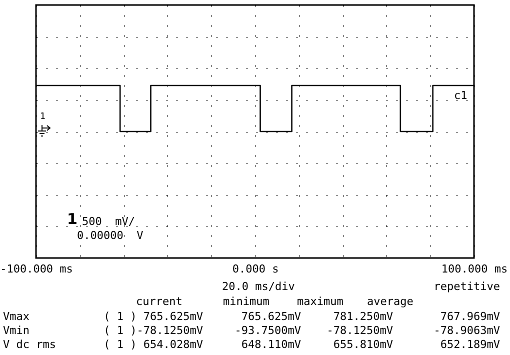 Image resolution: width=510 pixels, height=355 pixels. Describe the element at coordinates (153, 330) in the screenshot. I see `text: ( 1 )-78.1250mV` at that location.